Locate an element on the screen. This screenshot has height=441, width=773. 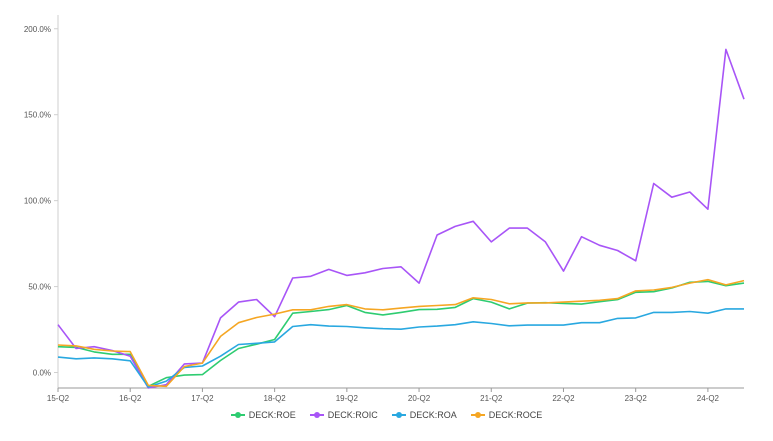
x-tick-label: 21-Q2 is located at coordinates (491, 398).